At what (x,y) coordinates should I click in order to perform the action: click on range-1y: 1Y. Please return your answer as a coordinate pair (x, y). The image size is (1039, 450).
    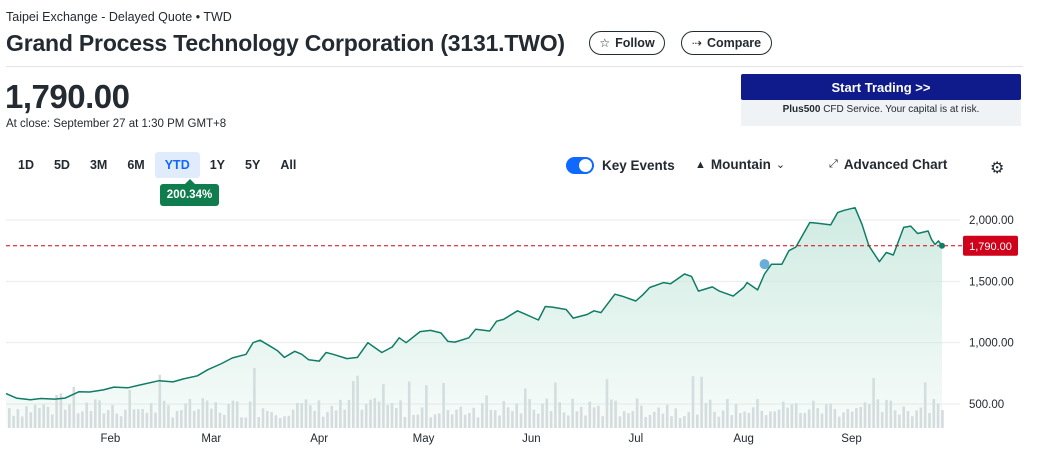
    Looking at the image, I should click on (217, 165).